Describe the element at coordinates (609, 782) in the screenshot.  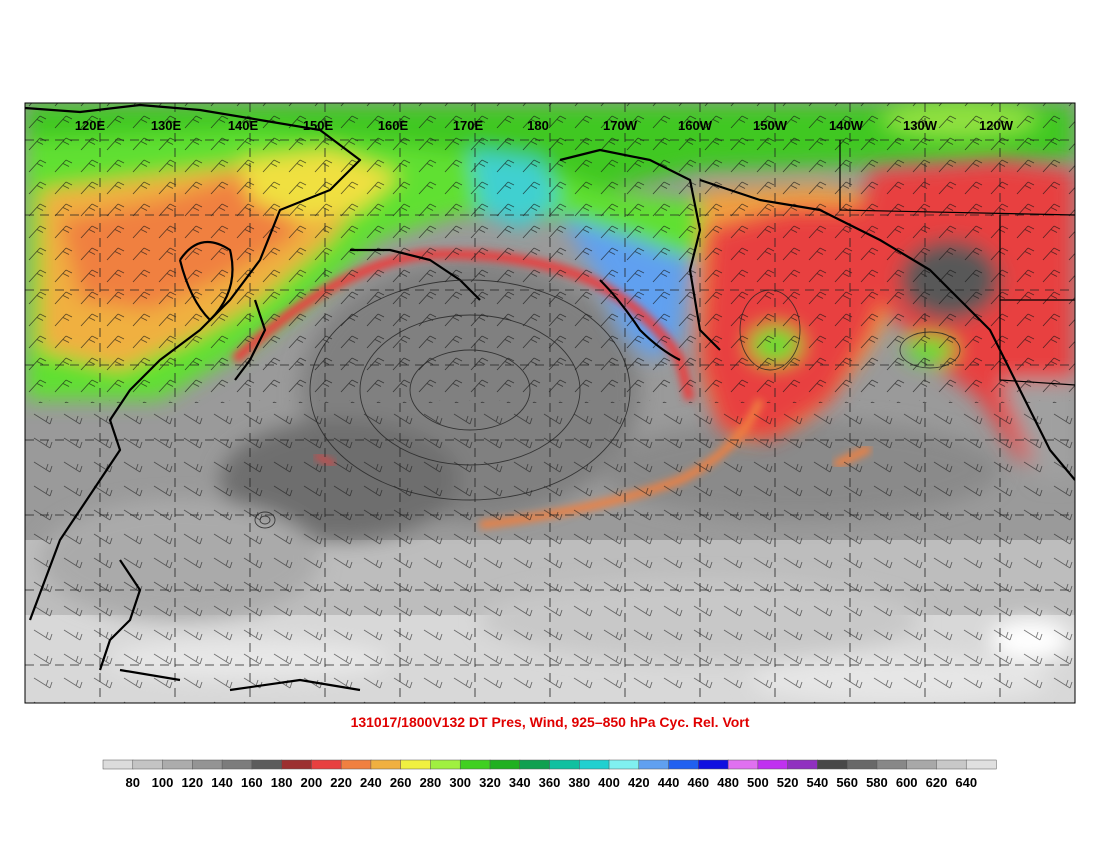
I see `colorbar-label: 400` at that location.